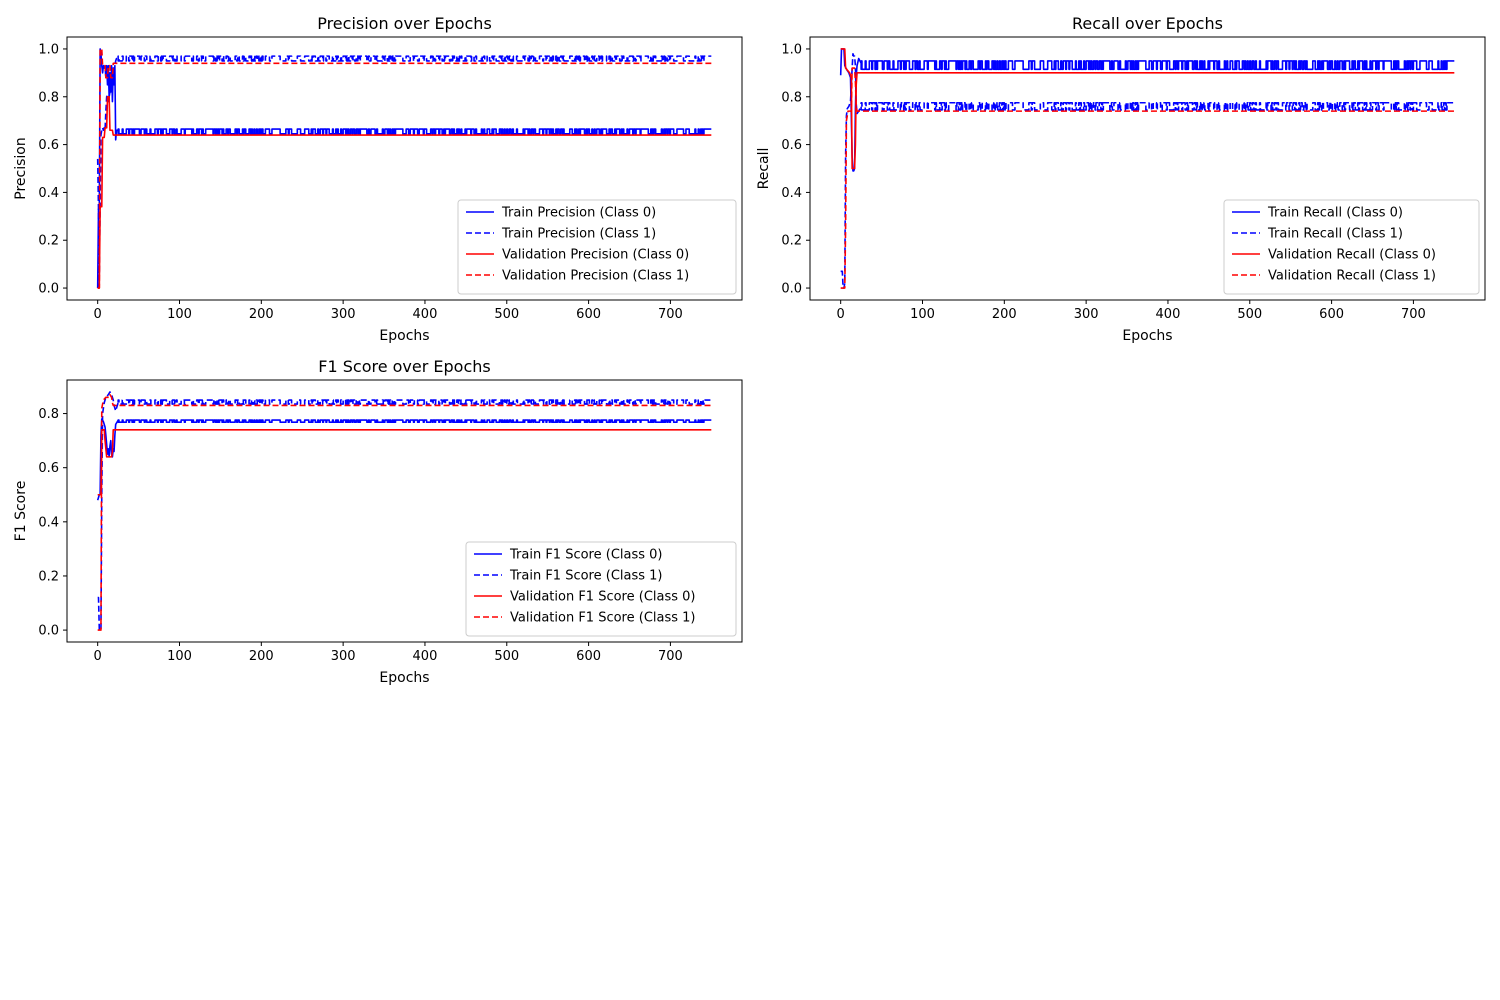 The image size is (1500, 1000). What do you see at coordinates (1352, 255) in the screenshot?
I see `legend-label: Validation Recall (Class 0)` at bounding box center [1352, 255].